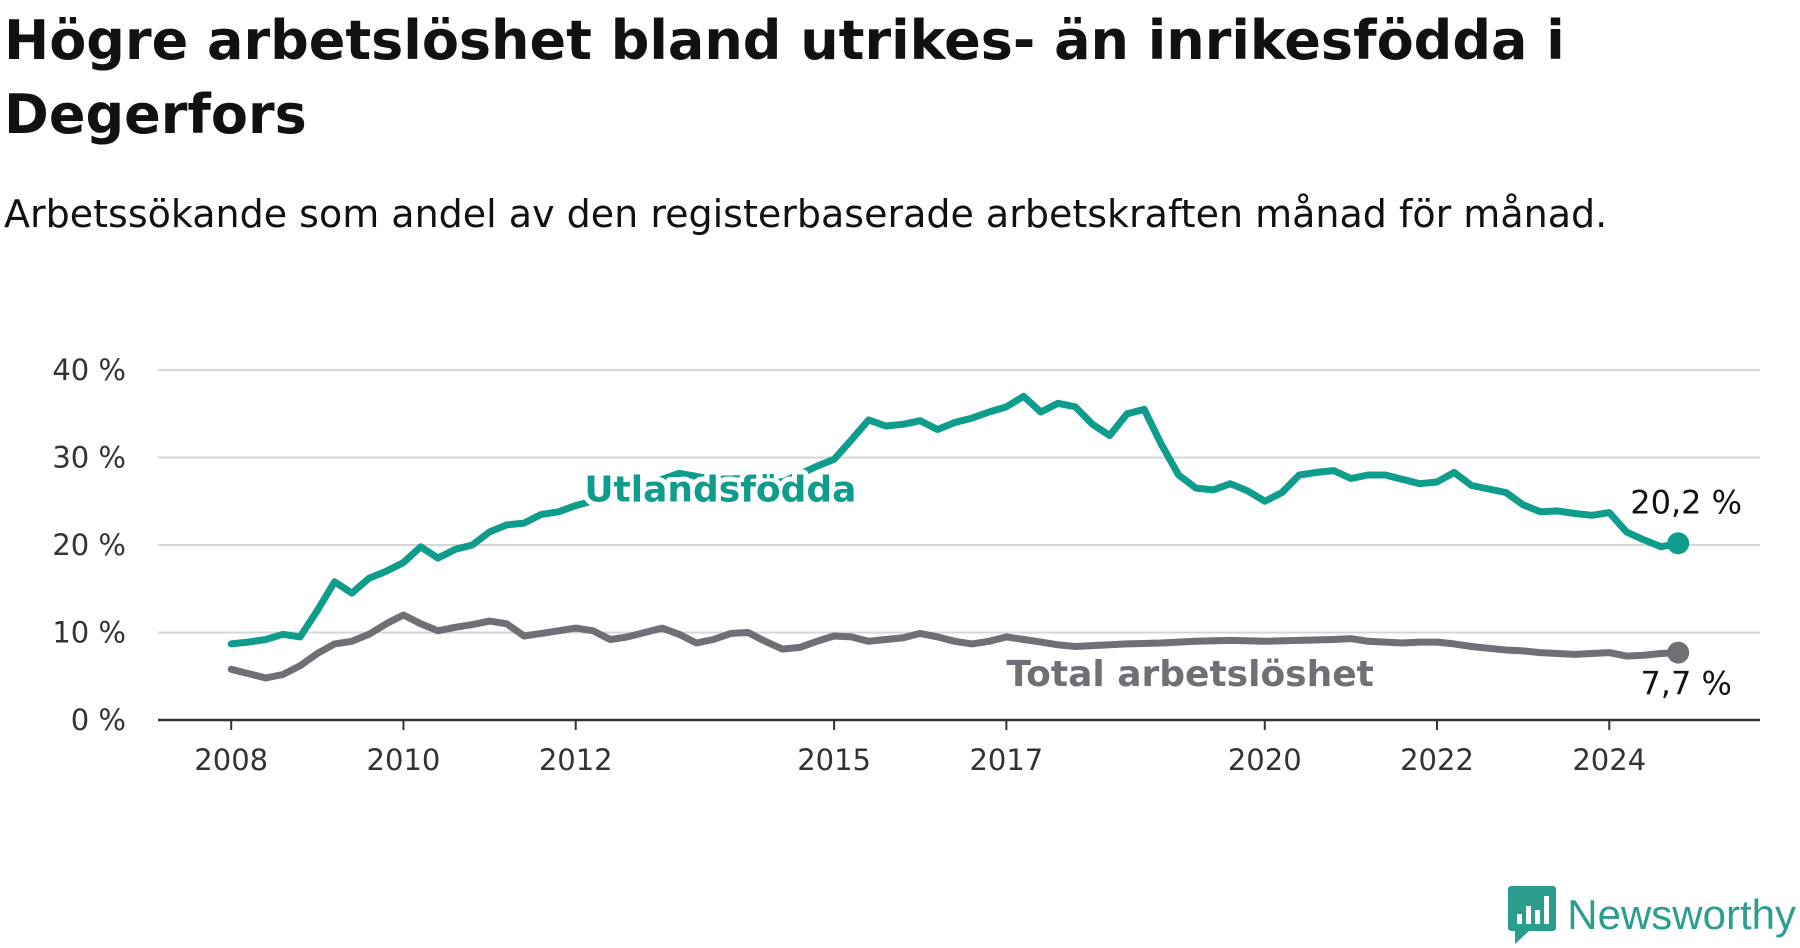  I want to click on brand-logo: Newsworthy, so click(1651, 915).